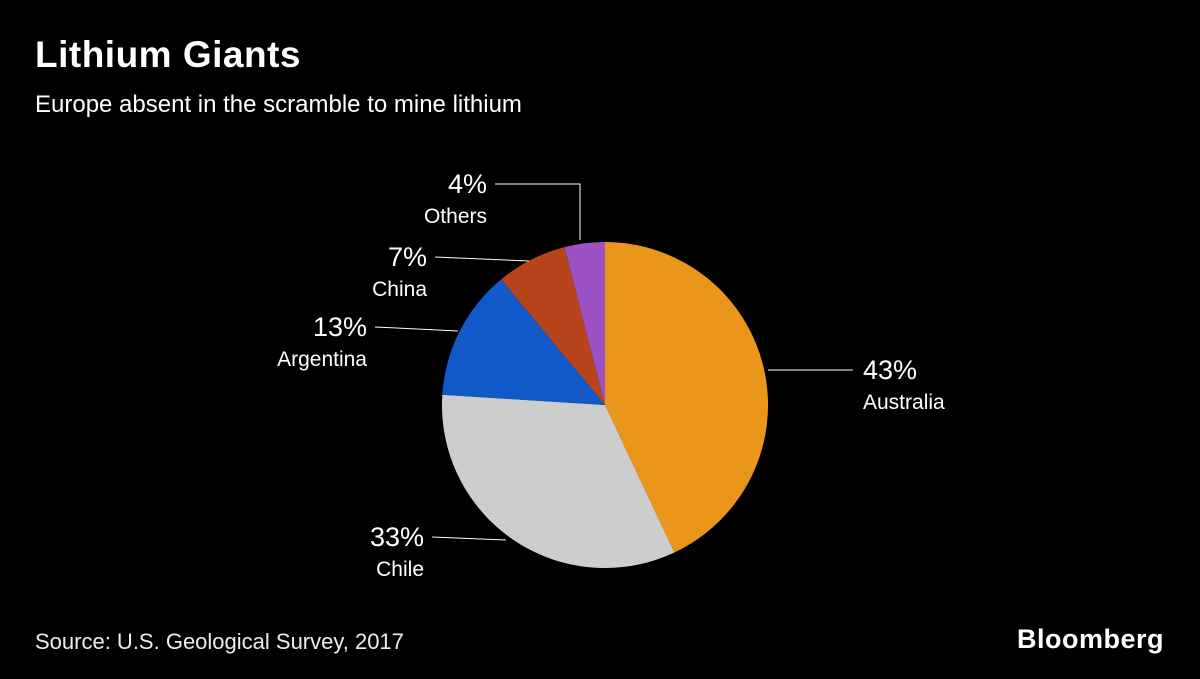 The image size is (1200, 679). I want to click on leader-line-chile, so click(469, 538).